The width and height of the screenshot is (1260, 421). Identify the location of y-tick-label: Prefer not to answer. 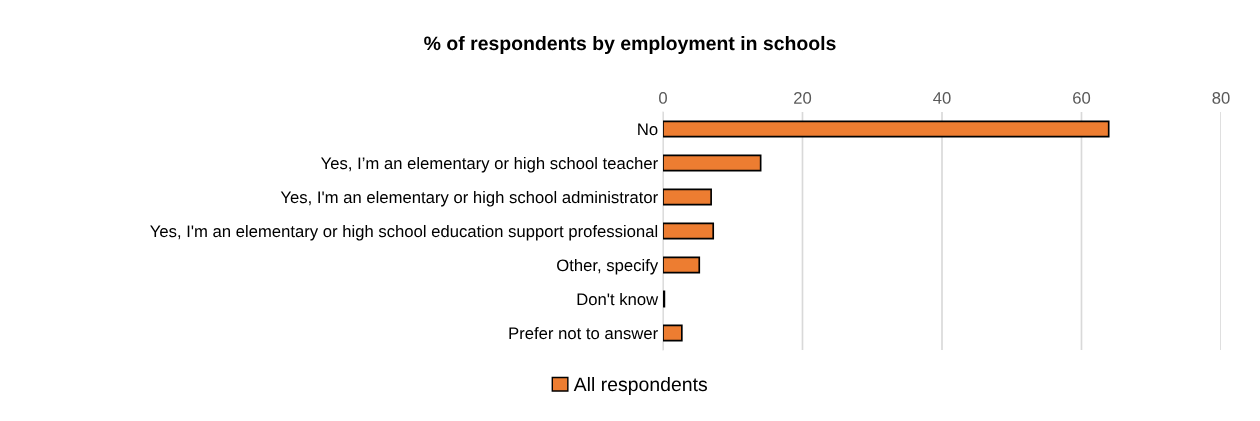
(583, 333).